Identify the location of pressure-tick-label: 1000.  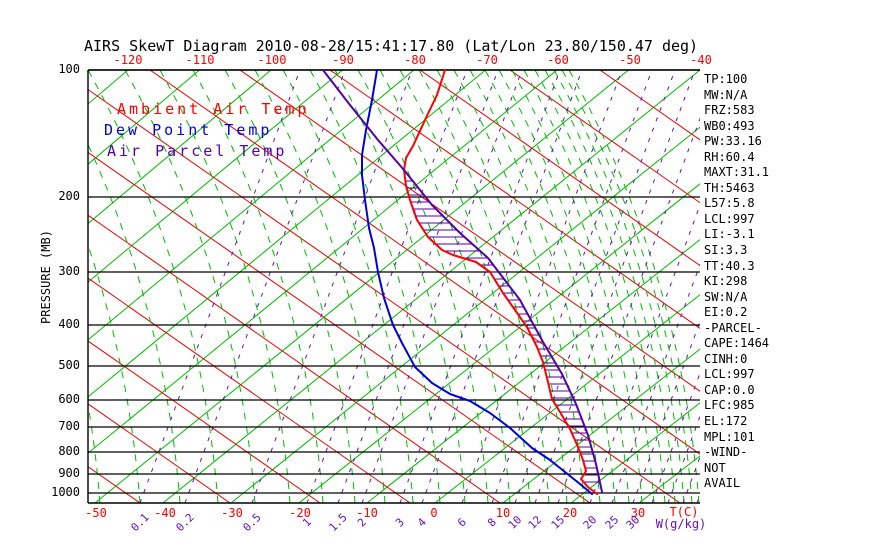
(65, 492).